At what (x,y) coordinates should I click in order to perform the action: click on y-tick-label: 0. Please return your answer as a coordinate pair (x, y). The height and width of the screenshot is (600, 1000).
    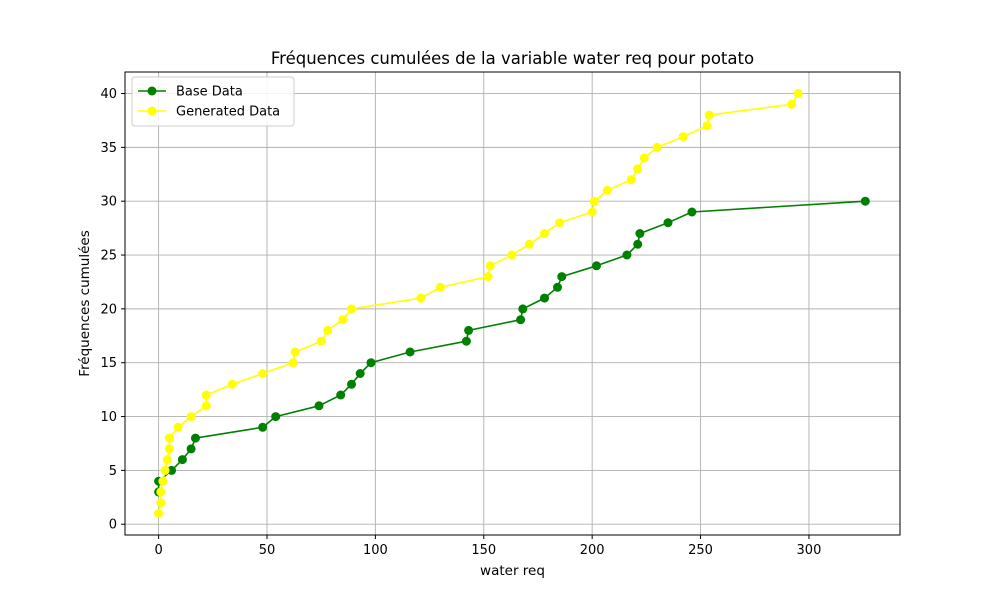
    Looking at the image, I should click on (113, 525).